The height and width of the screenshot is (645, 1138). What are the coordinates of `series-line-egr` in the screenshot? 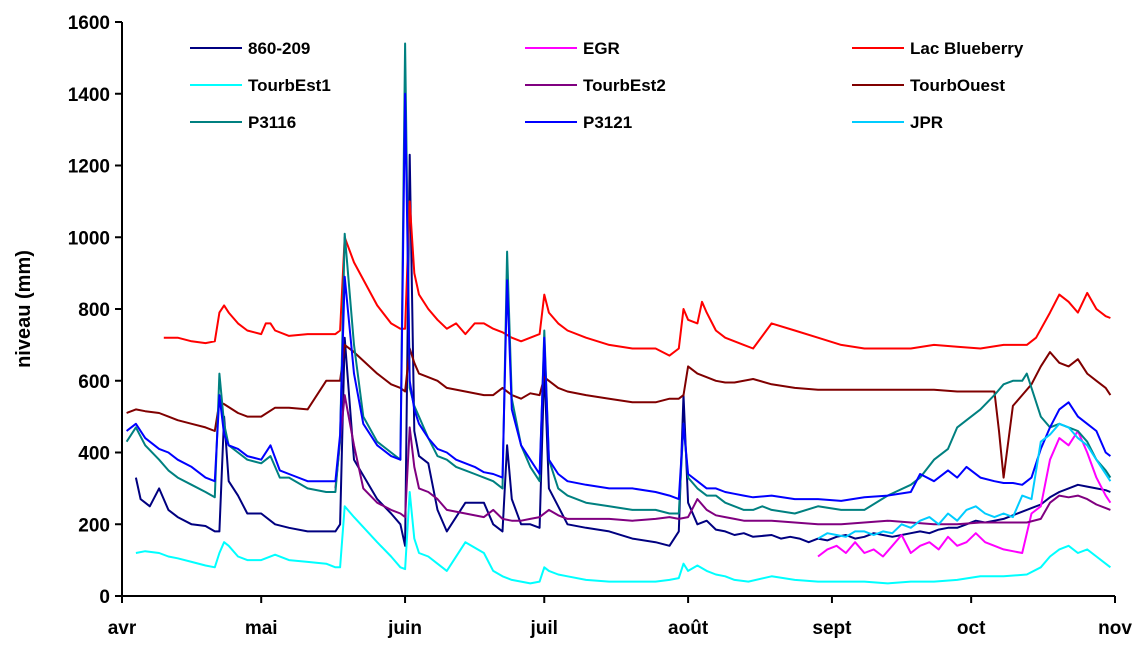 It's located at (964, 494).